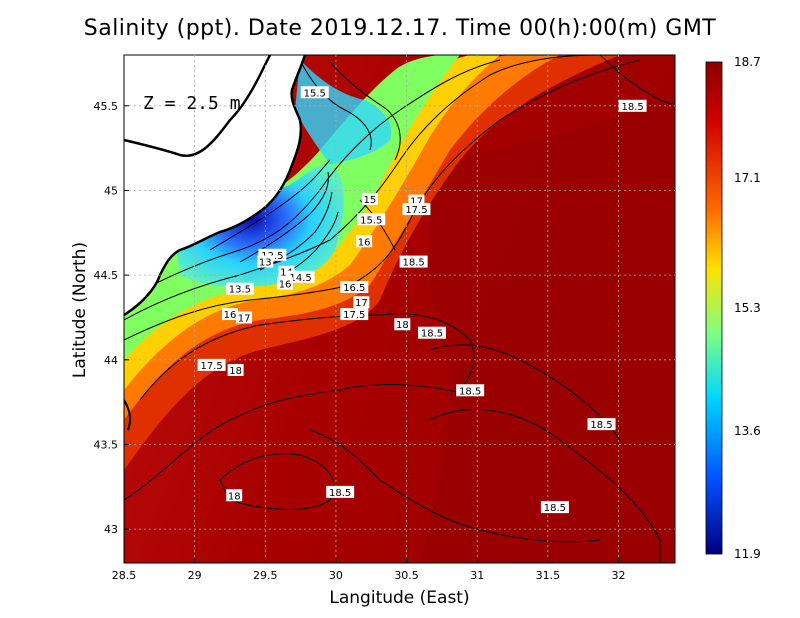 The image size is (800, 618). I want to click on x-tick-label: 32, so click(618, 575).